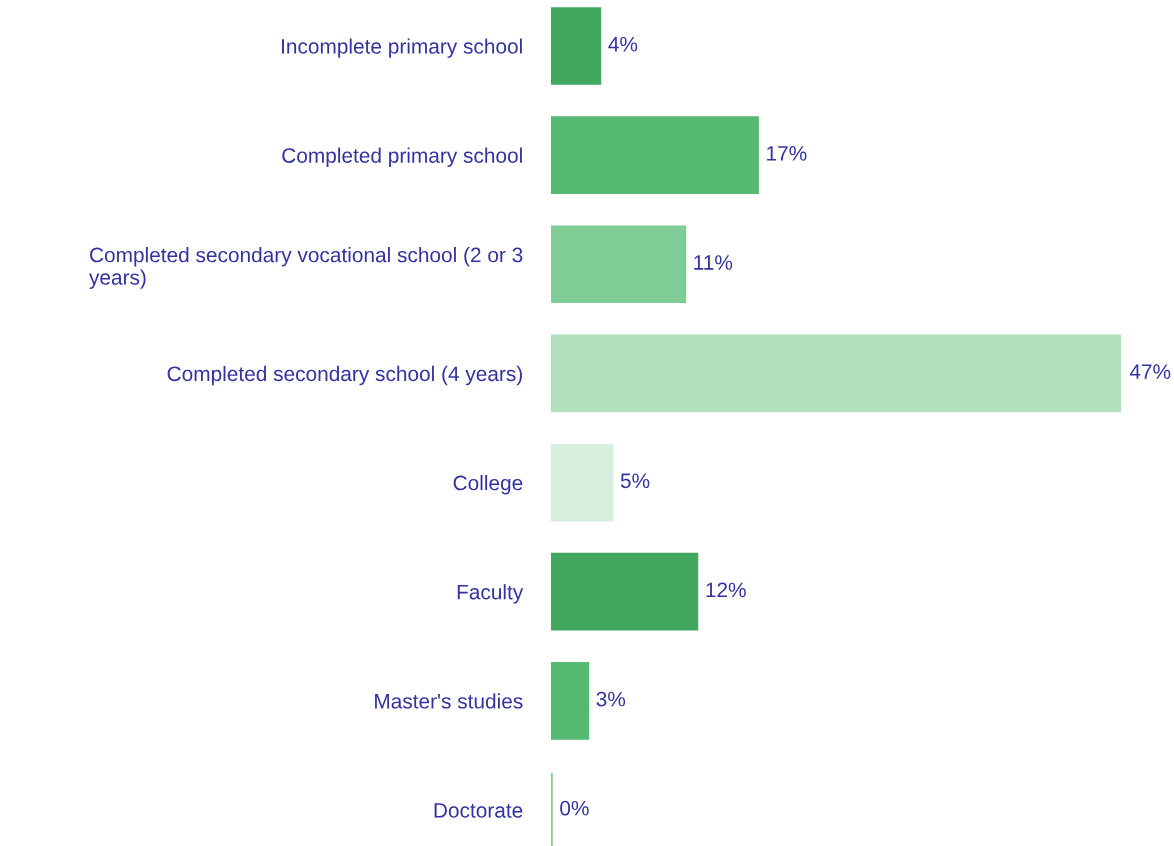 Image resolution: width=1174 pixels, height=846 pixels. I want to click on data-label: 4%, so click(623, 44).